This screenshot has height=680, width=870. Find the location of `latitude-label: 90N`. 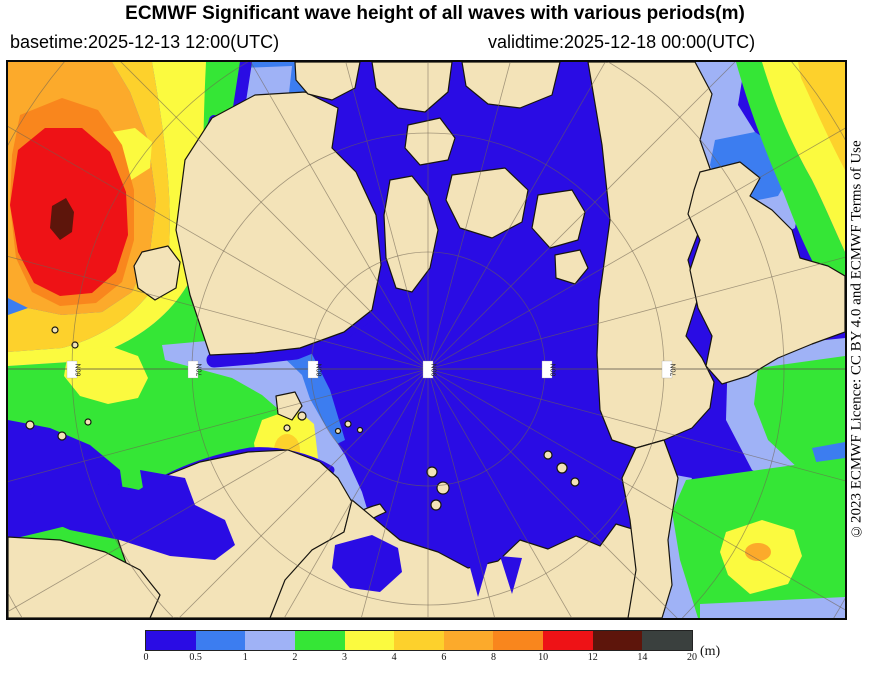

latitude-label: 90N is located at coordinates (430, 369).